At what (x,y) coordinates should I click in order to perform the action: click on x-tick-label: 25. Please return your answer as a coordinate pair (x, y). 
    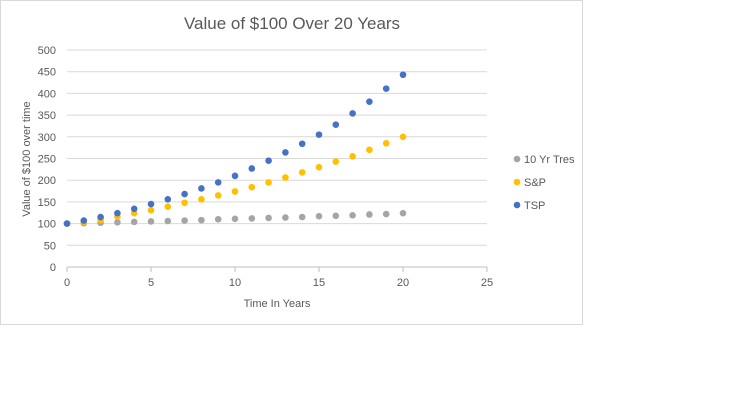
    Looking at the image, I should click on (487, 283).